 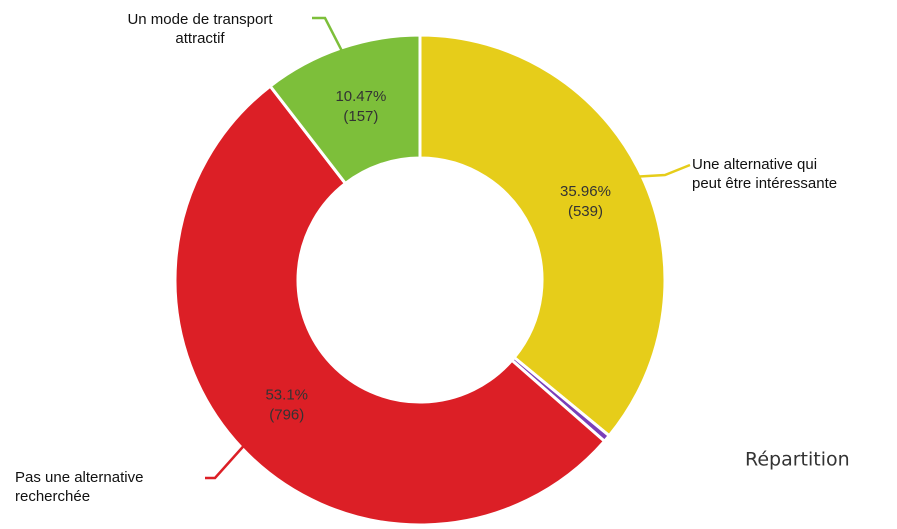 I want to click on category-label: recherchée, so click(x=52, y=496).